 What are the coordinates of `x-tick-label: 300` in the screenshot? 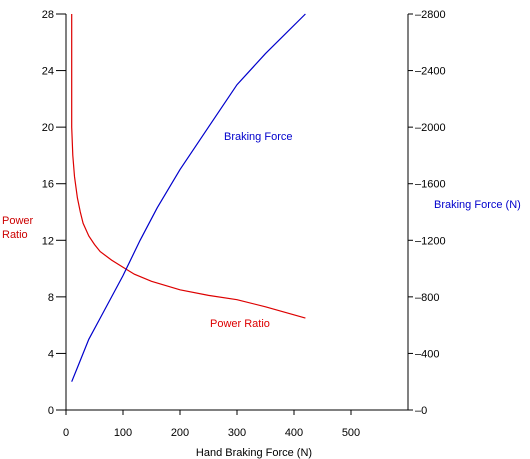 It's located at (237, 433).